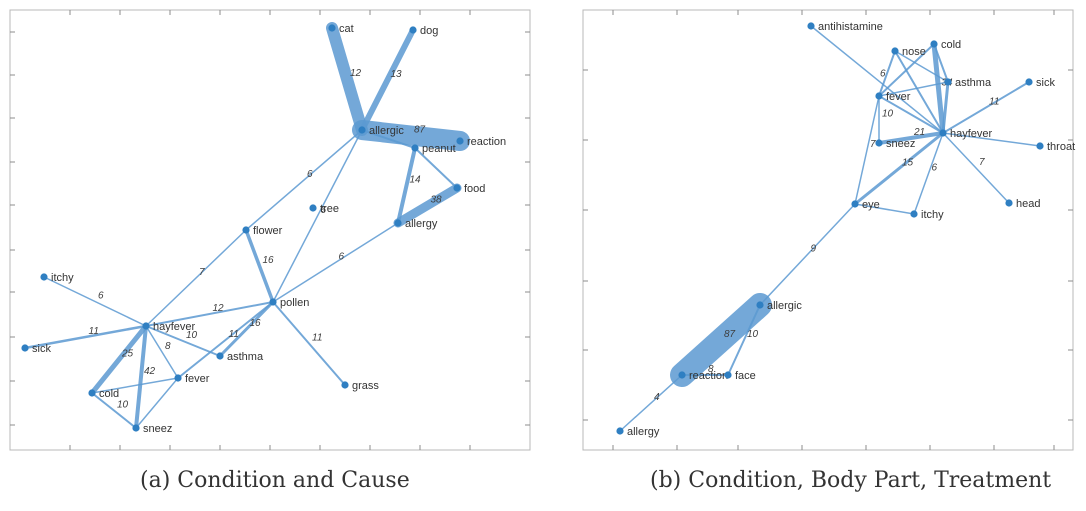 This screenshot has width=1086, height=511. I want to click on caption-a: (a) Condition and Cause, so click(275, 480).